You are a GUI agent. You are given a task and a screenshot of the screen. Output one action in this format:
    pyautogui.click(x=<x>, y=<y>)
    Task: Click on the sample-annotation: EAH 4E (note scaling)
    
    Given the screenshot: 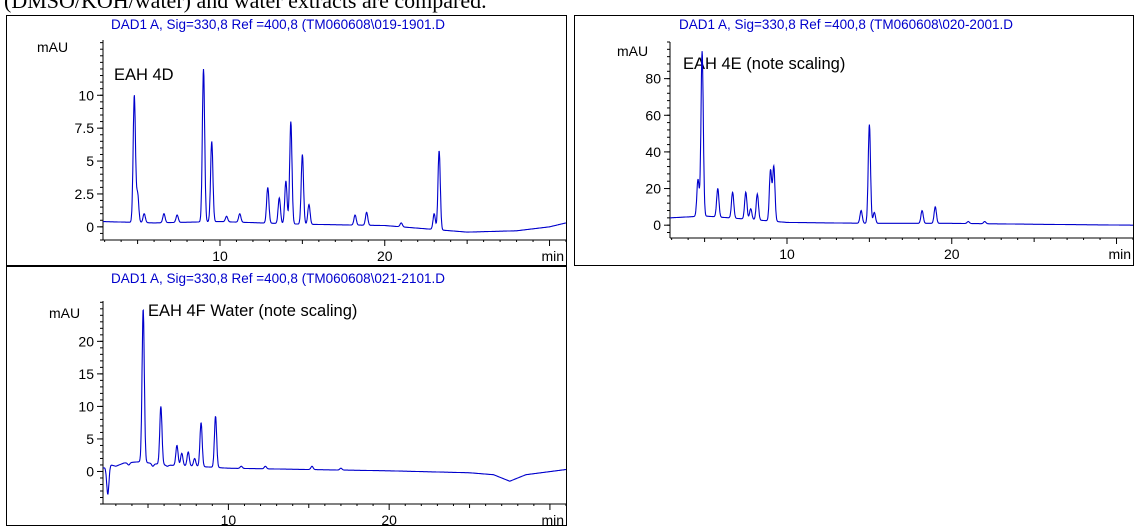 What is the action you would take?
    pyautogui.click(x=764, y=64)
    